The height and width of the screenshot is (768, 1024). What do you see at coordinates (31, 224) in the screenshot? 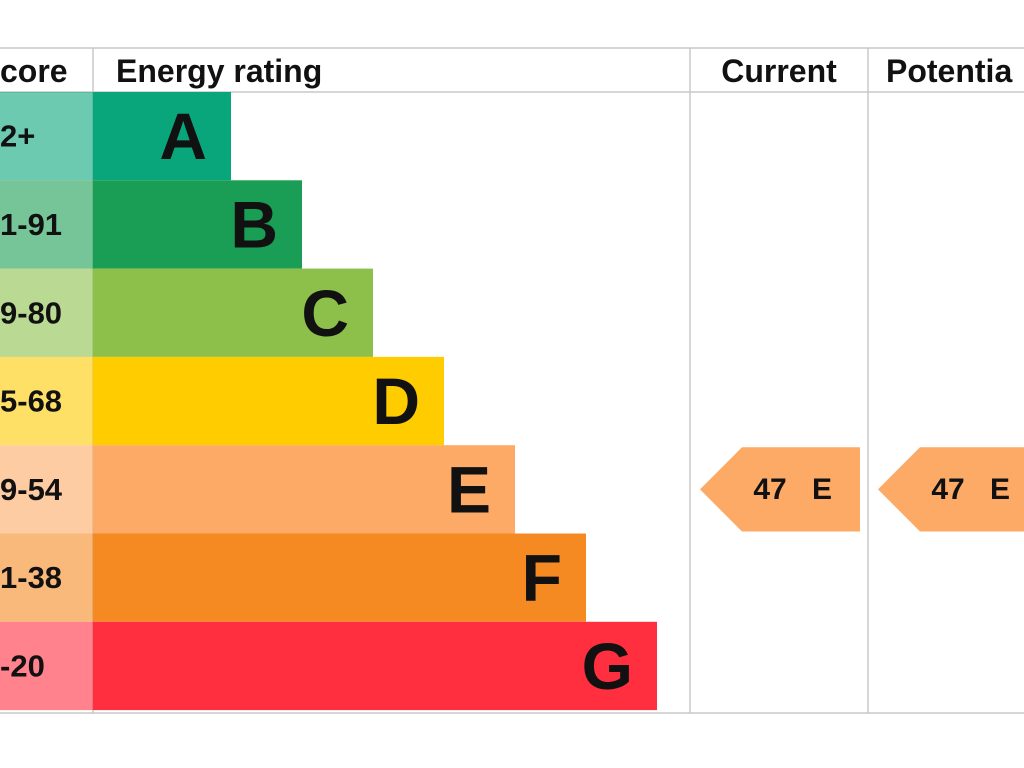
I see `score-range: 1-91` at bounding box center [31, 224].